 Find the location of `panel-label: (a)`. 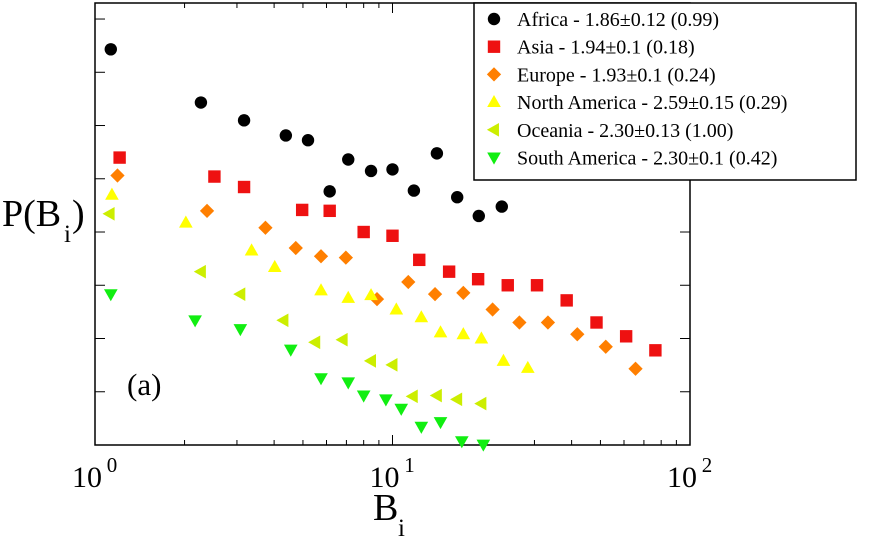

panel-label: (a) is located at coordinates (144, 384).